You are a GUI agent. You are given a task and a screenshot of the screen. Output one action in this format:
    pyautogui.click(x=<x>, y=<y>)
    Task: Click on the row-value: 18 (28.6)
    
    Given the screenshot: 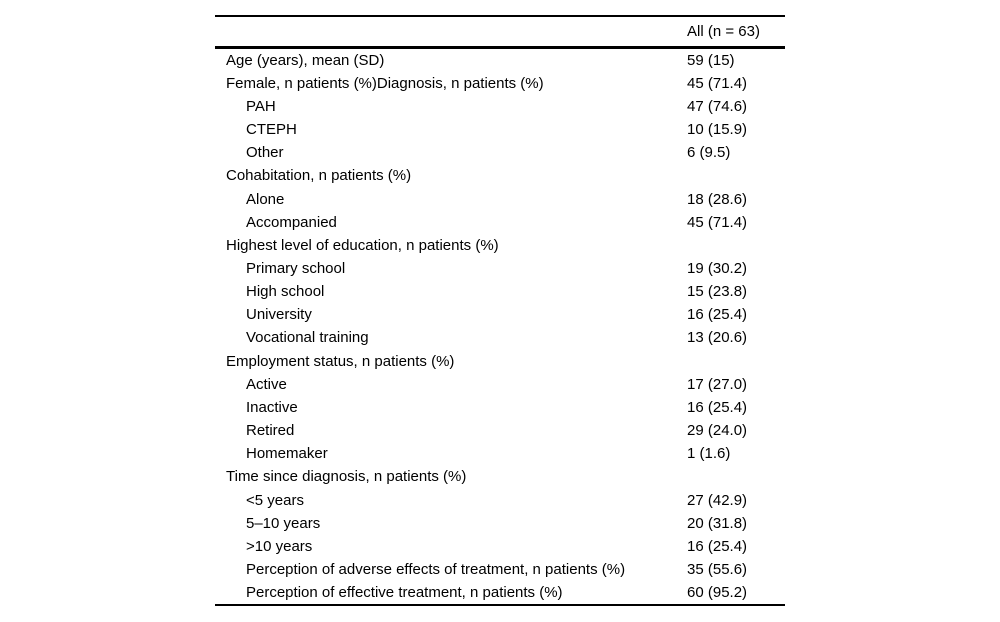 What is the action you would take?
    pyautogui.click(x=717, y=199)
    